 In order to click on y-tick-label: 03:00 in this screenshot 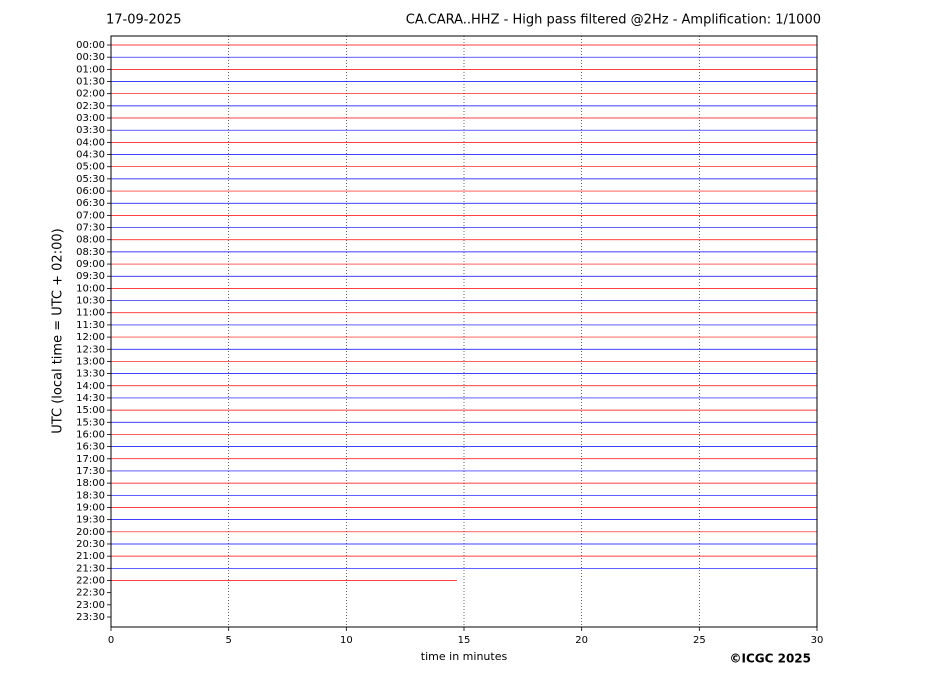, I will do `click(90, 118)`.